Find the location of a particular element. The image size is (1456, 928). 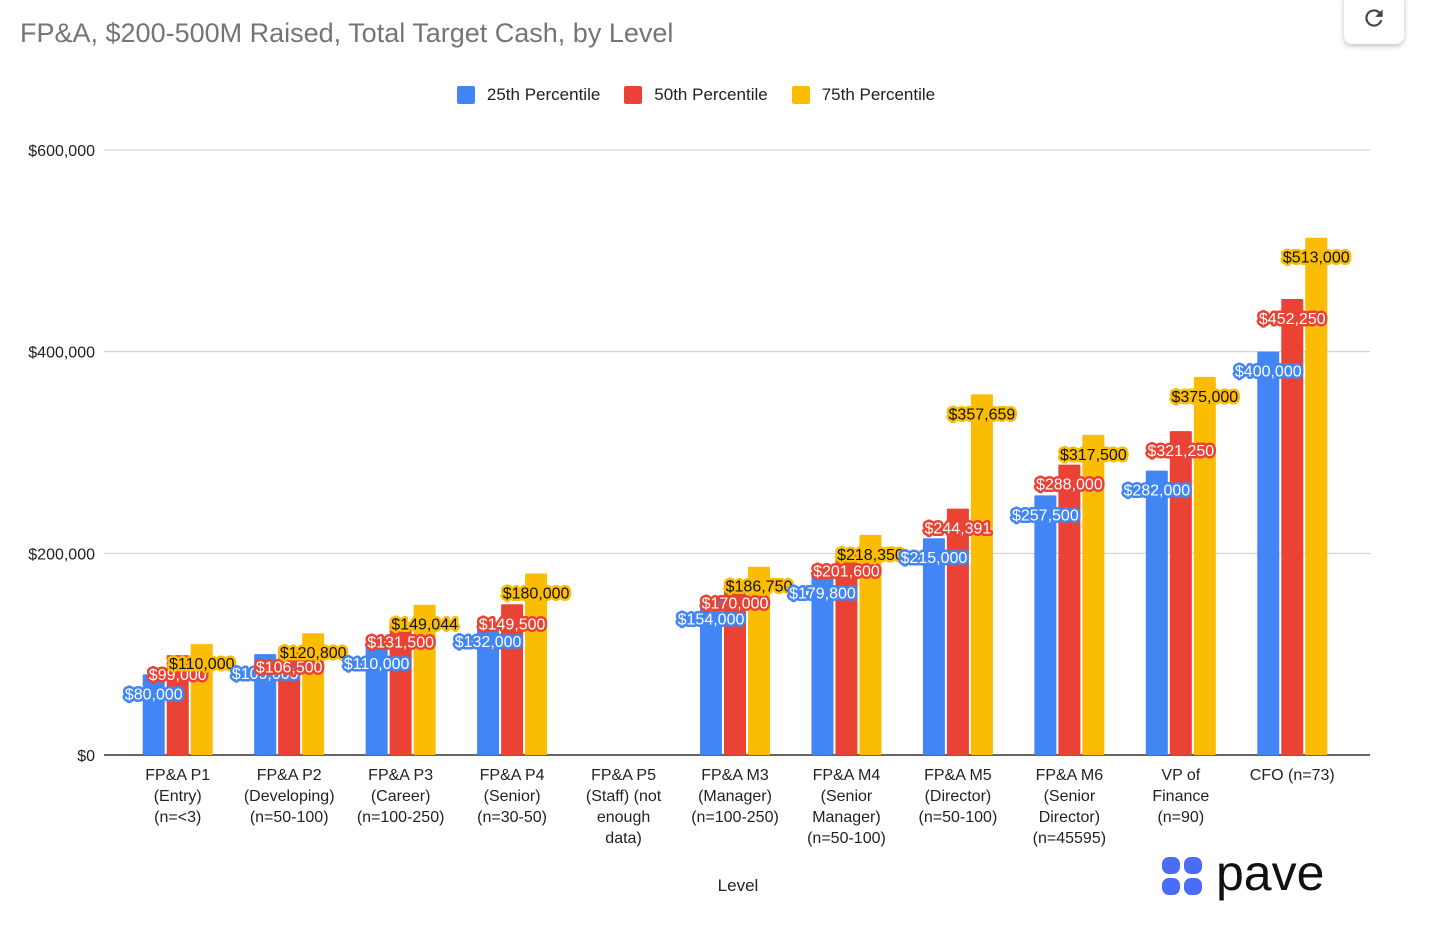

y-tick-label: $0 is located at coordinates (86, 756).